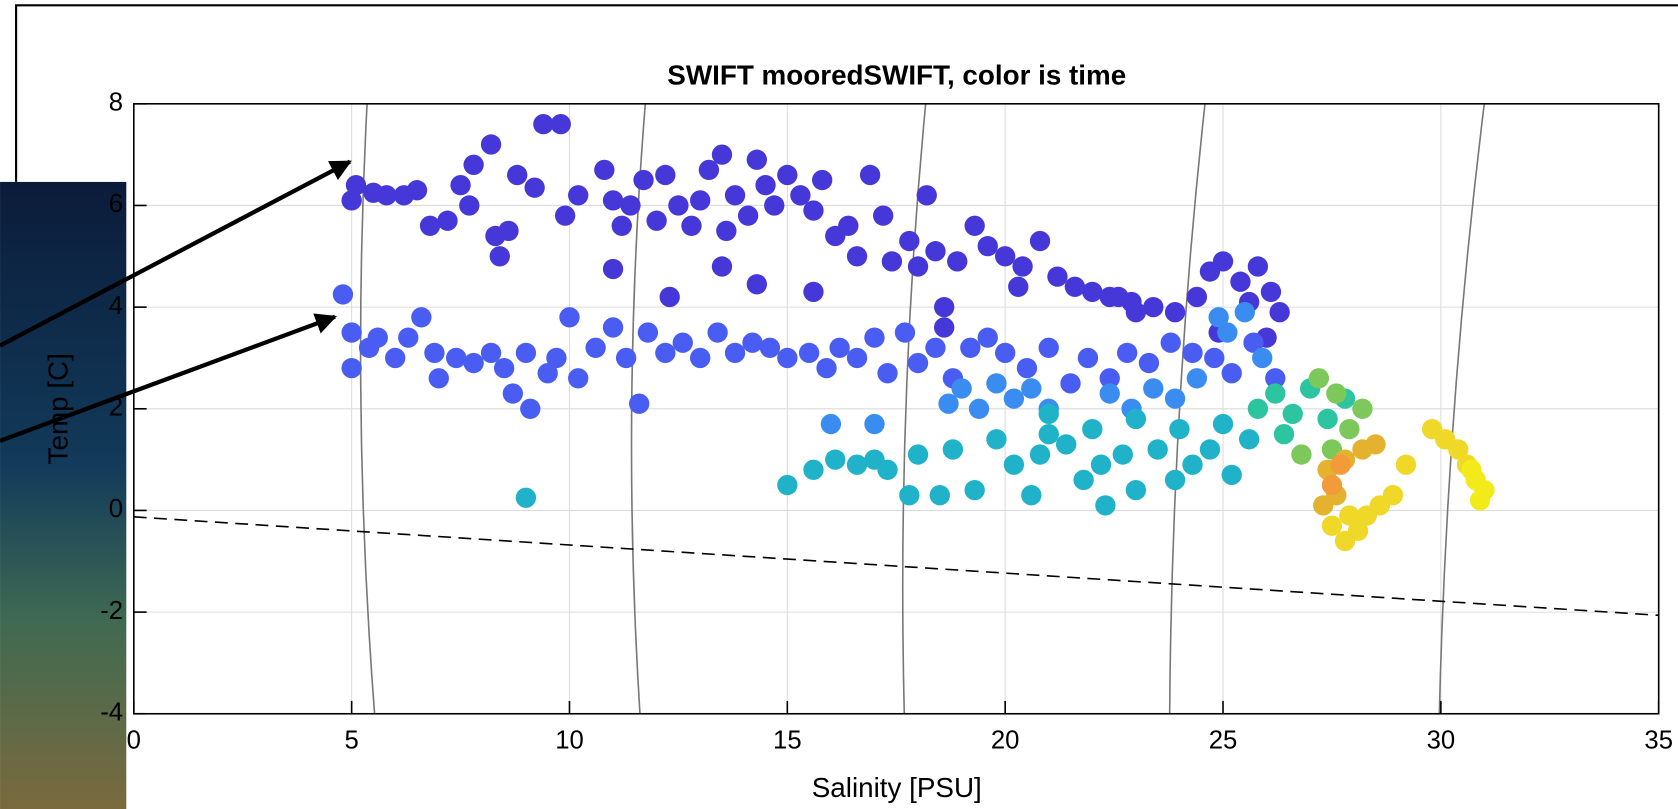  What do you see at coordinates (914, 408) in the screenshot?
I see `isopycnal` at bounding box center [914, 408].